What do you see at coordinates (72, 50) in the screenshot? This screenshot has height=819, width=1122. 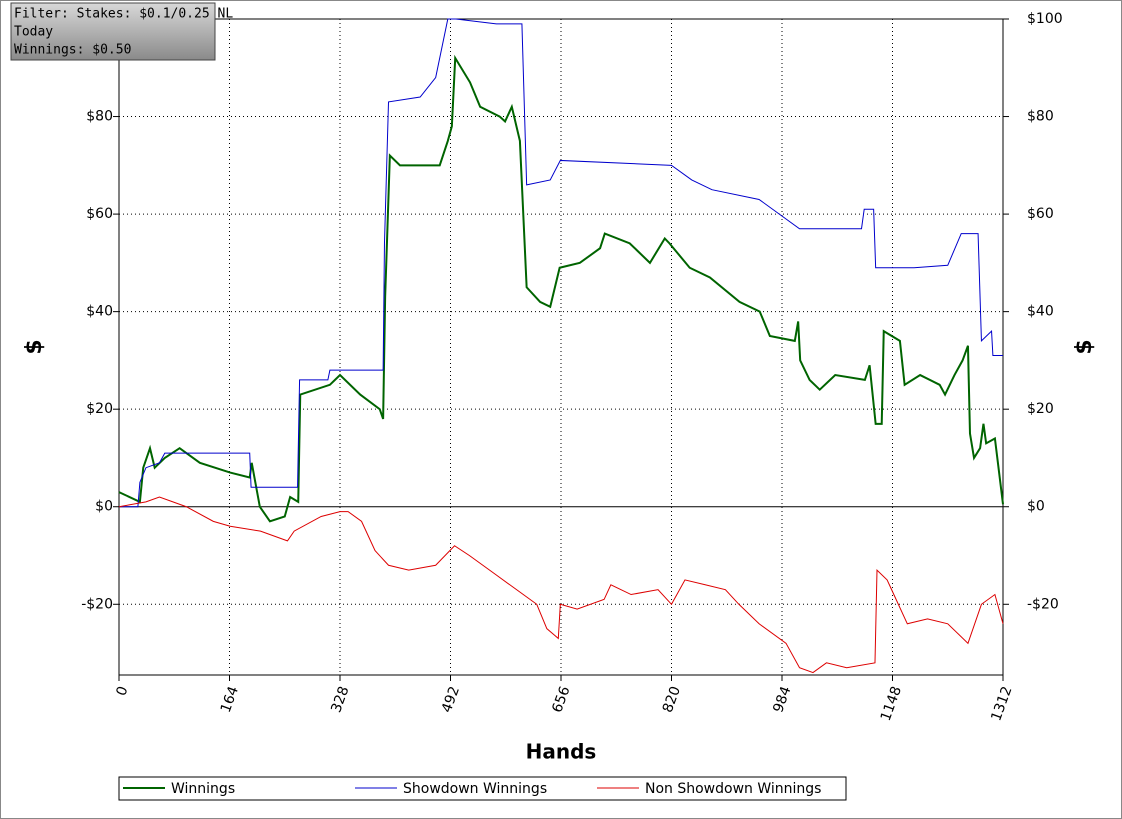 I see `info-winnings: Winnings: $0.50` at bounding box center [72, 50].